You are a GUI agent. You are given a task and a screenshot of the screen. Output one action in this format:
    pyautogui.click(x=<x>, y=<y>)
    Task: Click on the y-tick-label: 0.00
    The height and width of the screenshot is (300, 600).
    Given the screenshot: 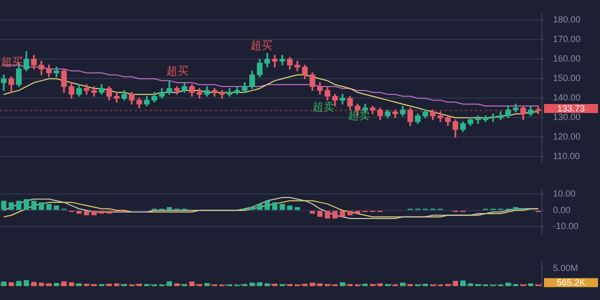 What is the action you would take?
    pyautogui.click(x=562, y=209)
    